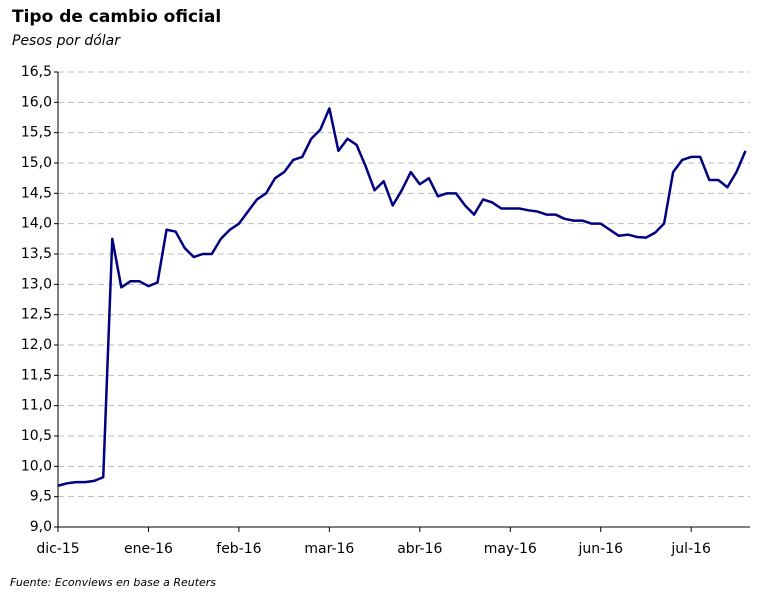 This screenshot has height=594, width=770. Describe the element at coordinates (148, 549) in the screenshot. I see `x-tick-label: ene-16` at that location.